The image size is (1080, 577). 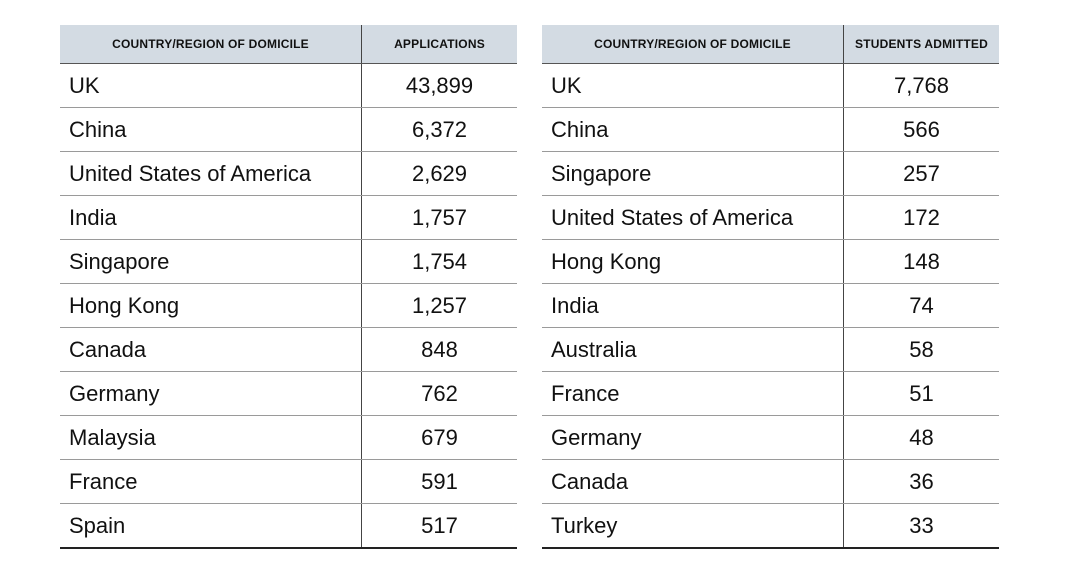 I want to click on table-row: China 566, so click(x=770, y=129).